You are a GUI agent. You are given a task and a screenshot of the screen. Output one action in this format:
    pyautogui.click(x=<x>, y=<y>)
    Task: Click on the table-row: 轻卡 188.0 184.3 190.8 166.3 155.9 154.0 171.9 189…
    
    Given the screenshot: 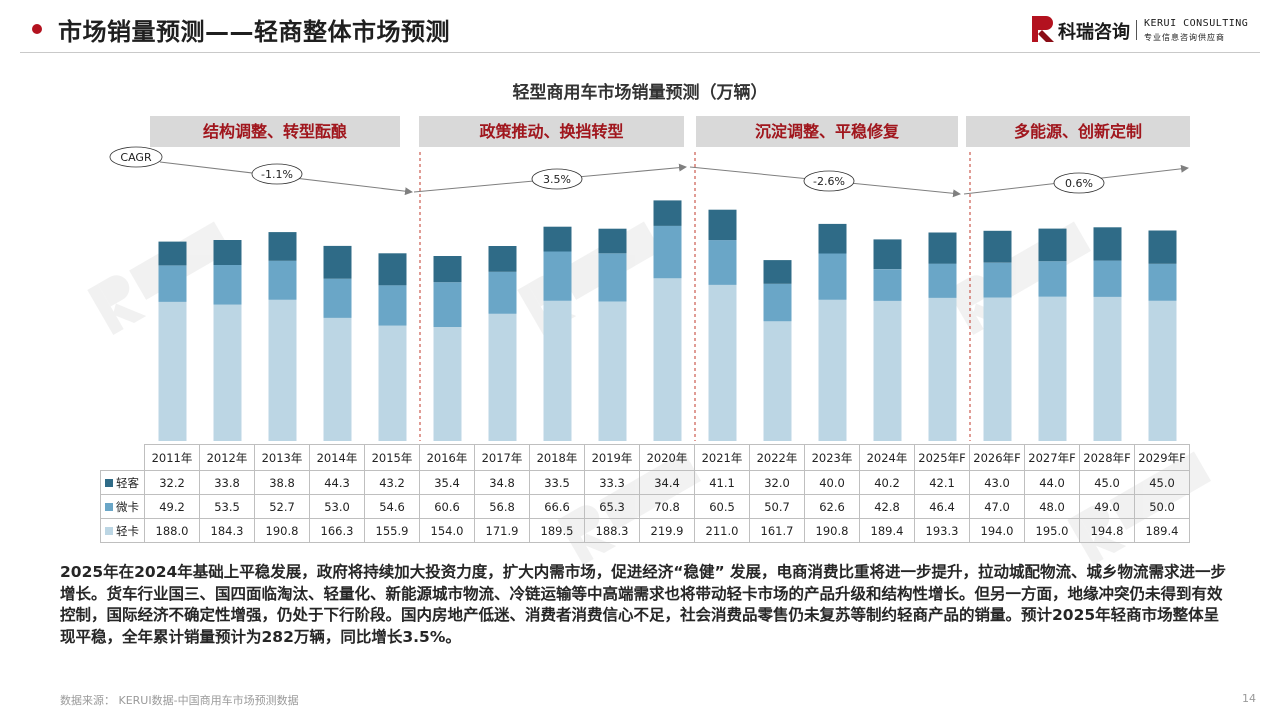 What is the action you would take?
    pyautogui.click(x=645, y=530)
    